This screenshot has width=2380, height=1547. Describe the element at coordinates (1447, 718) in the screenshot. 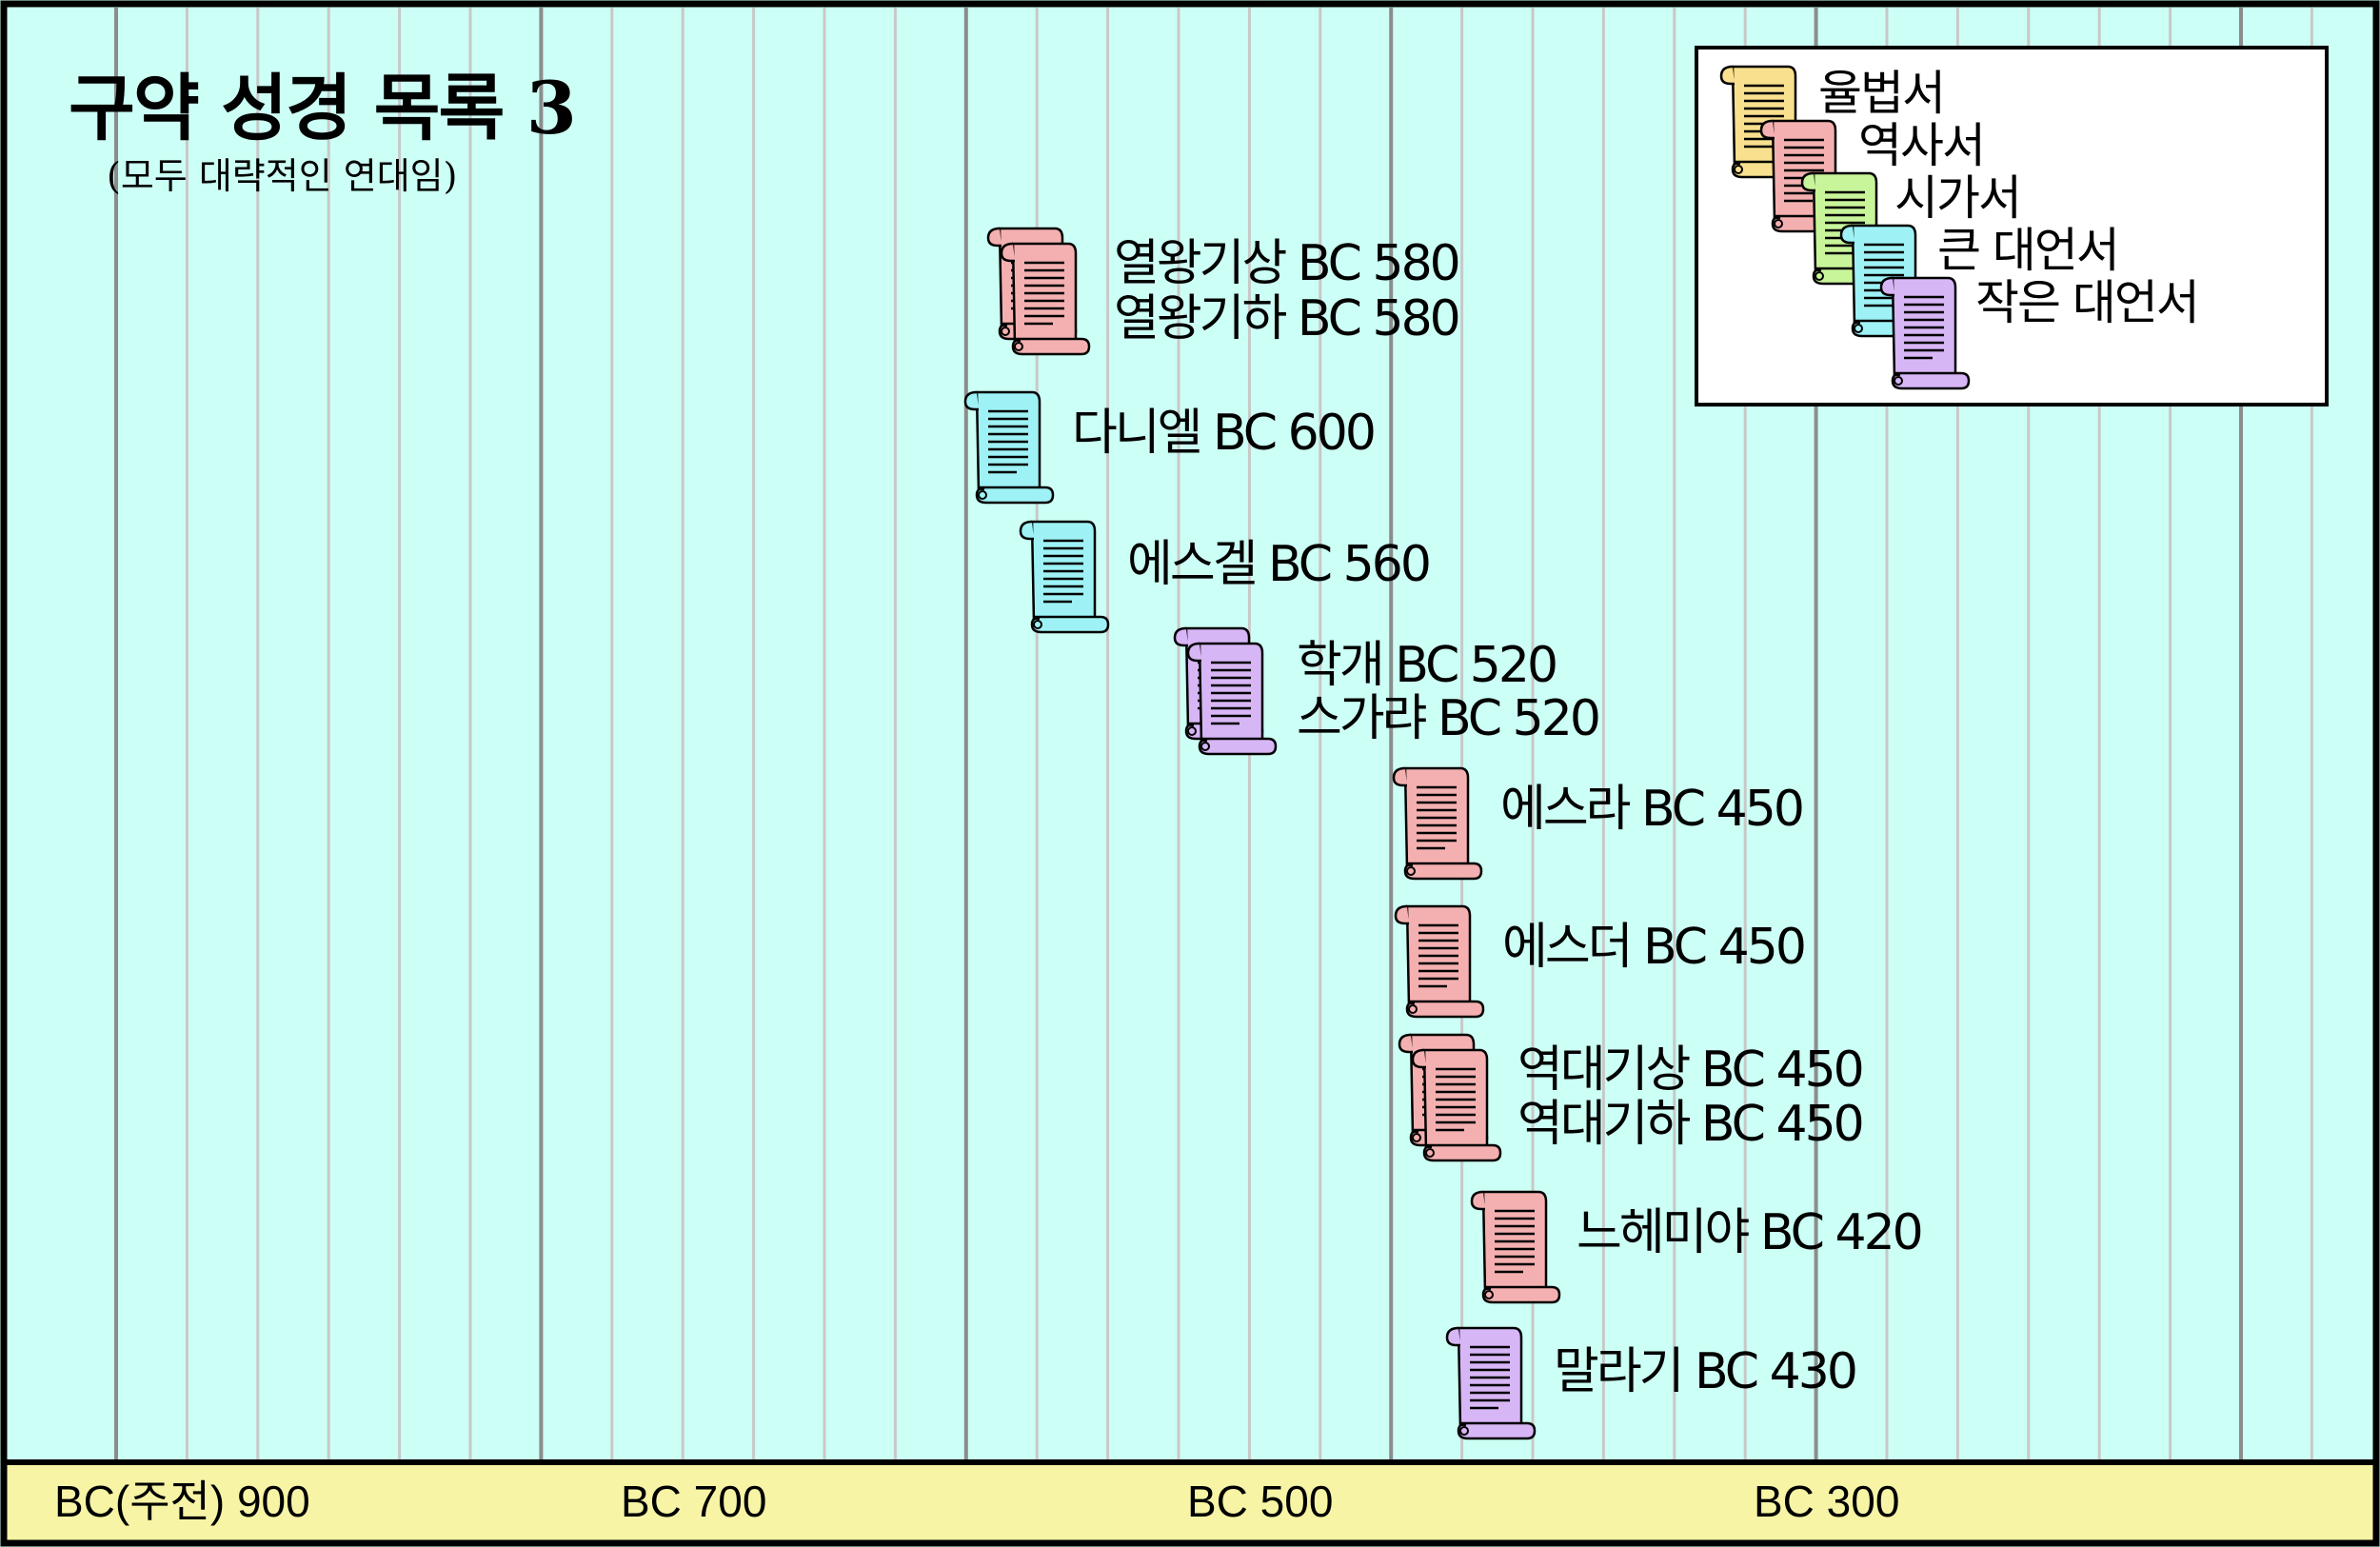

I see `book-label: 스가랴 BC 520` at that location.